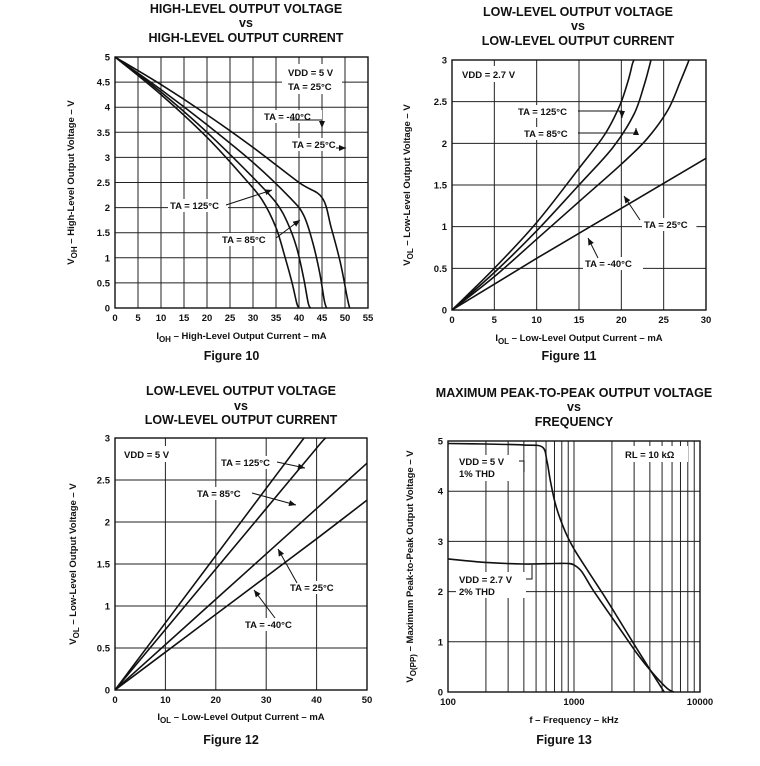 The height and width of the screenshot is (766, 760). I want to click on fig10-annotation-label: TA = -40°C, so click(287, 117).